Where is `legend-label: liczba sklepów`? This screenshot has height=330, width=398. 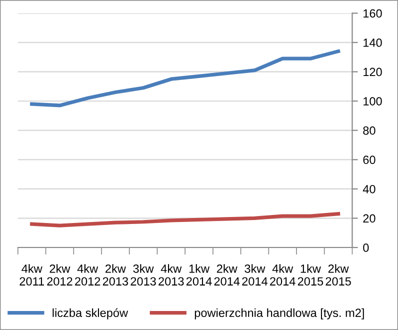
legend-label: liczba sklepów is located at coordinates (90, 314).